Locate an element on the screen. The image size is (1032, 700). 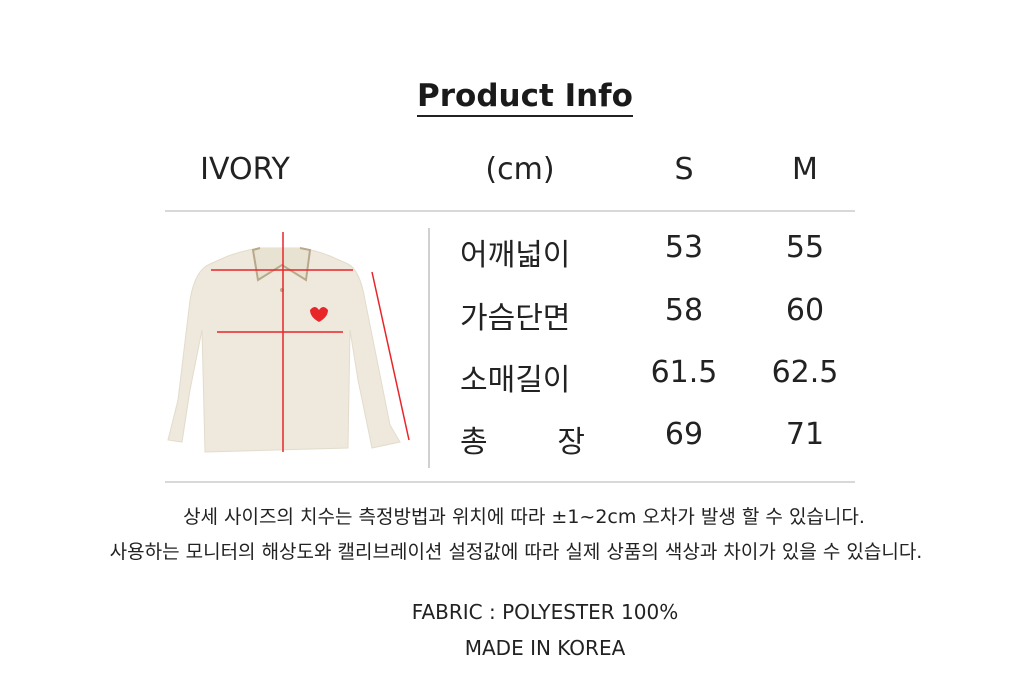
size-s-header: S is located at coordinates (684, 169).